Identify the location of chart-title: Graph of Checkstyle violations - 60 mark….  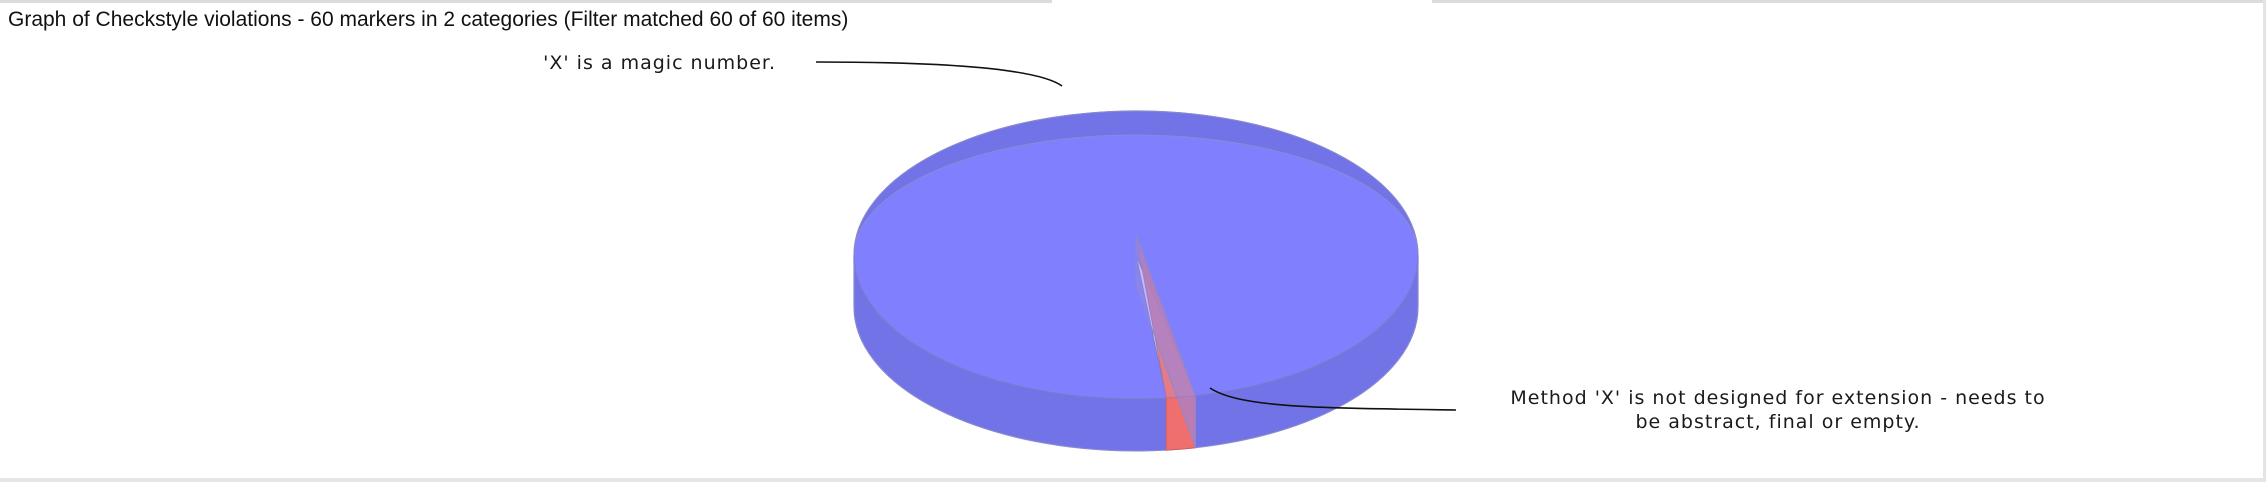
(428, 19).